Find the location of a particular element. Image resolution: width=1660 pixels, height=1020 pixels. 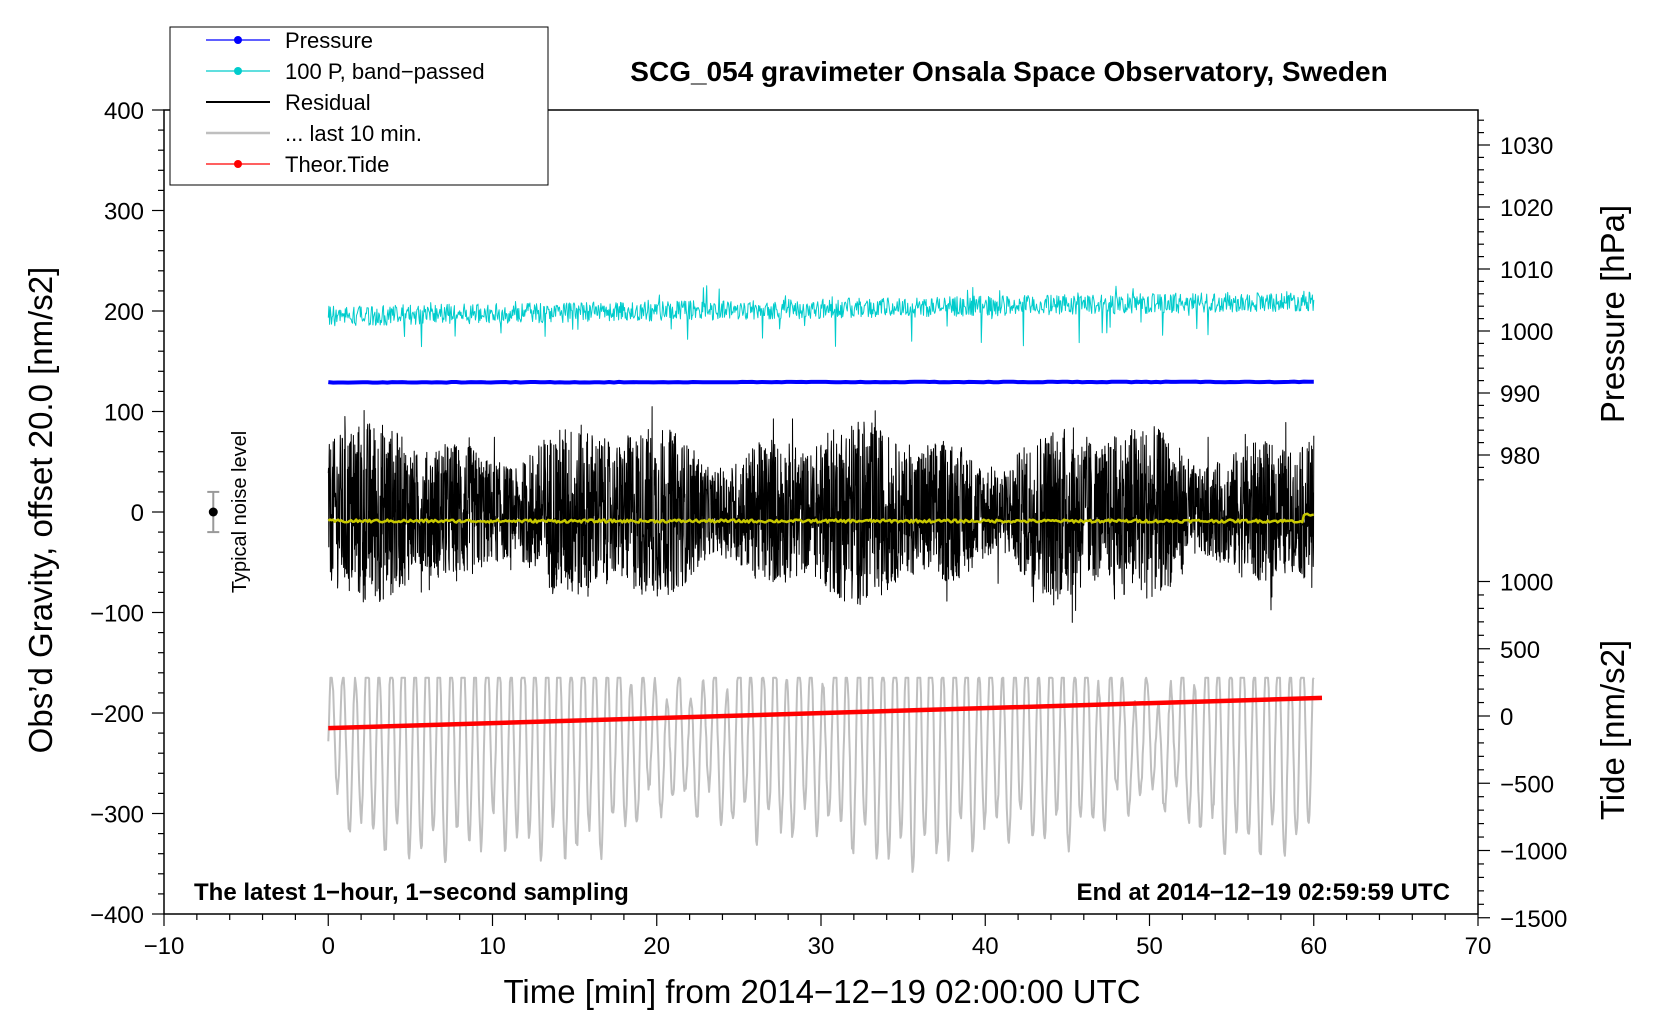

x-axis: −10 0 10 20 30 40 50 60 70 is located at coordinates (818, 937).